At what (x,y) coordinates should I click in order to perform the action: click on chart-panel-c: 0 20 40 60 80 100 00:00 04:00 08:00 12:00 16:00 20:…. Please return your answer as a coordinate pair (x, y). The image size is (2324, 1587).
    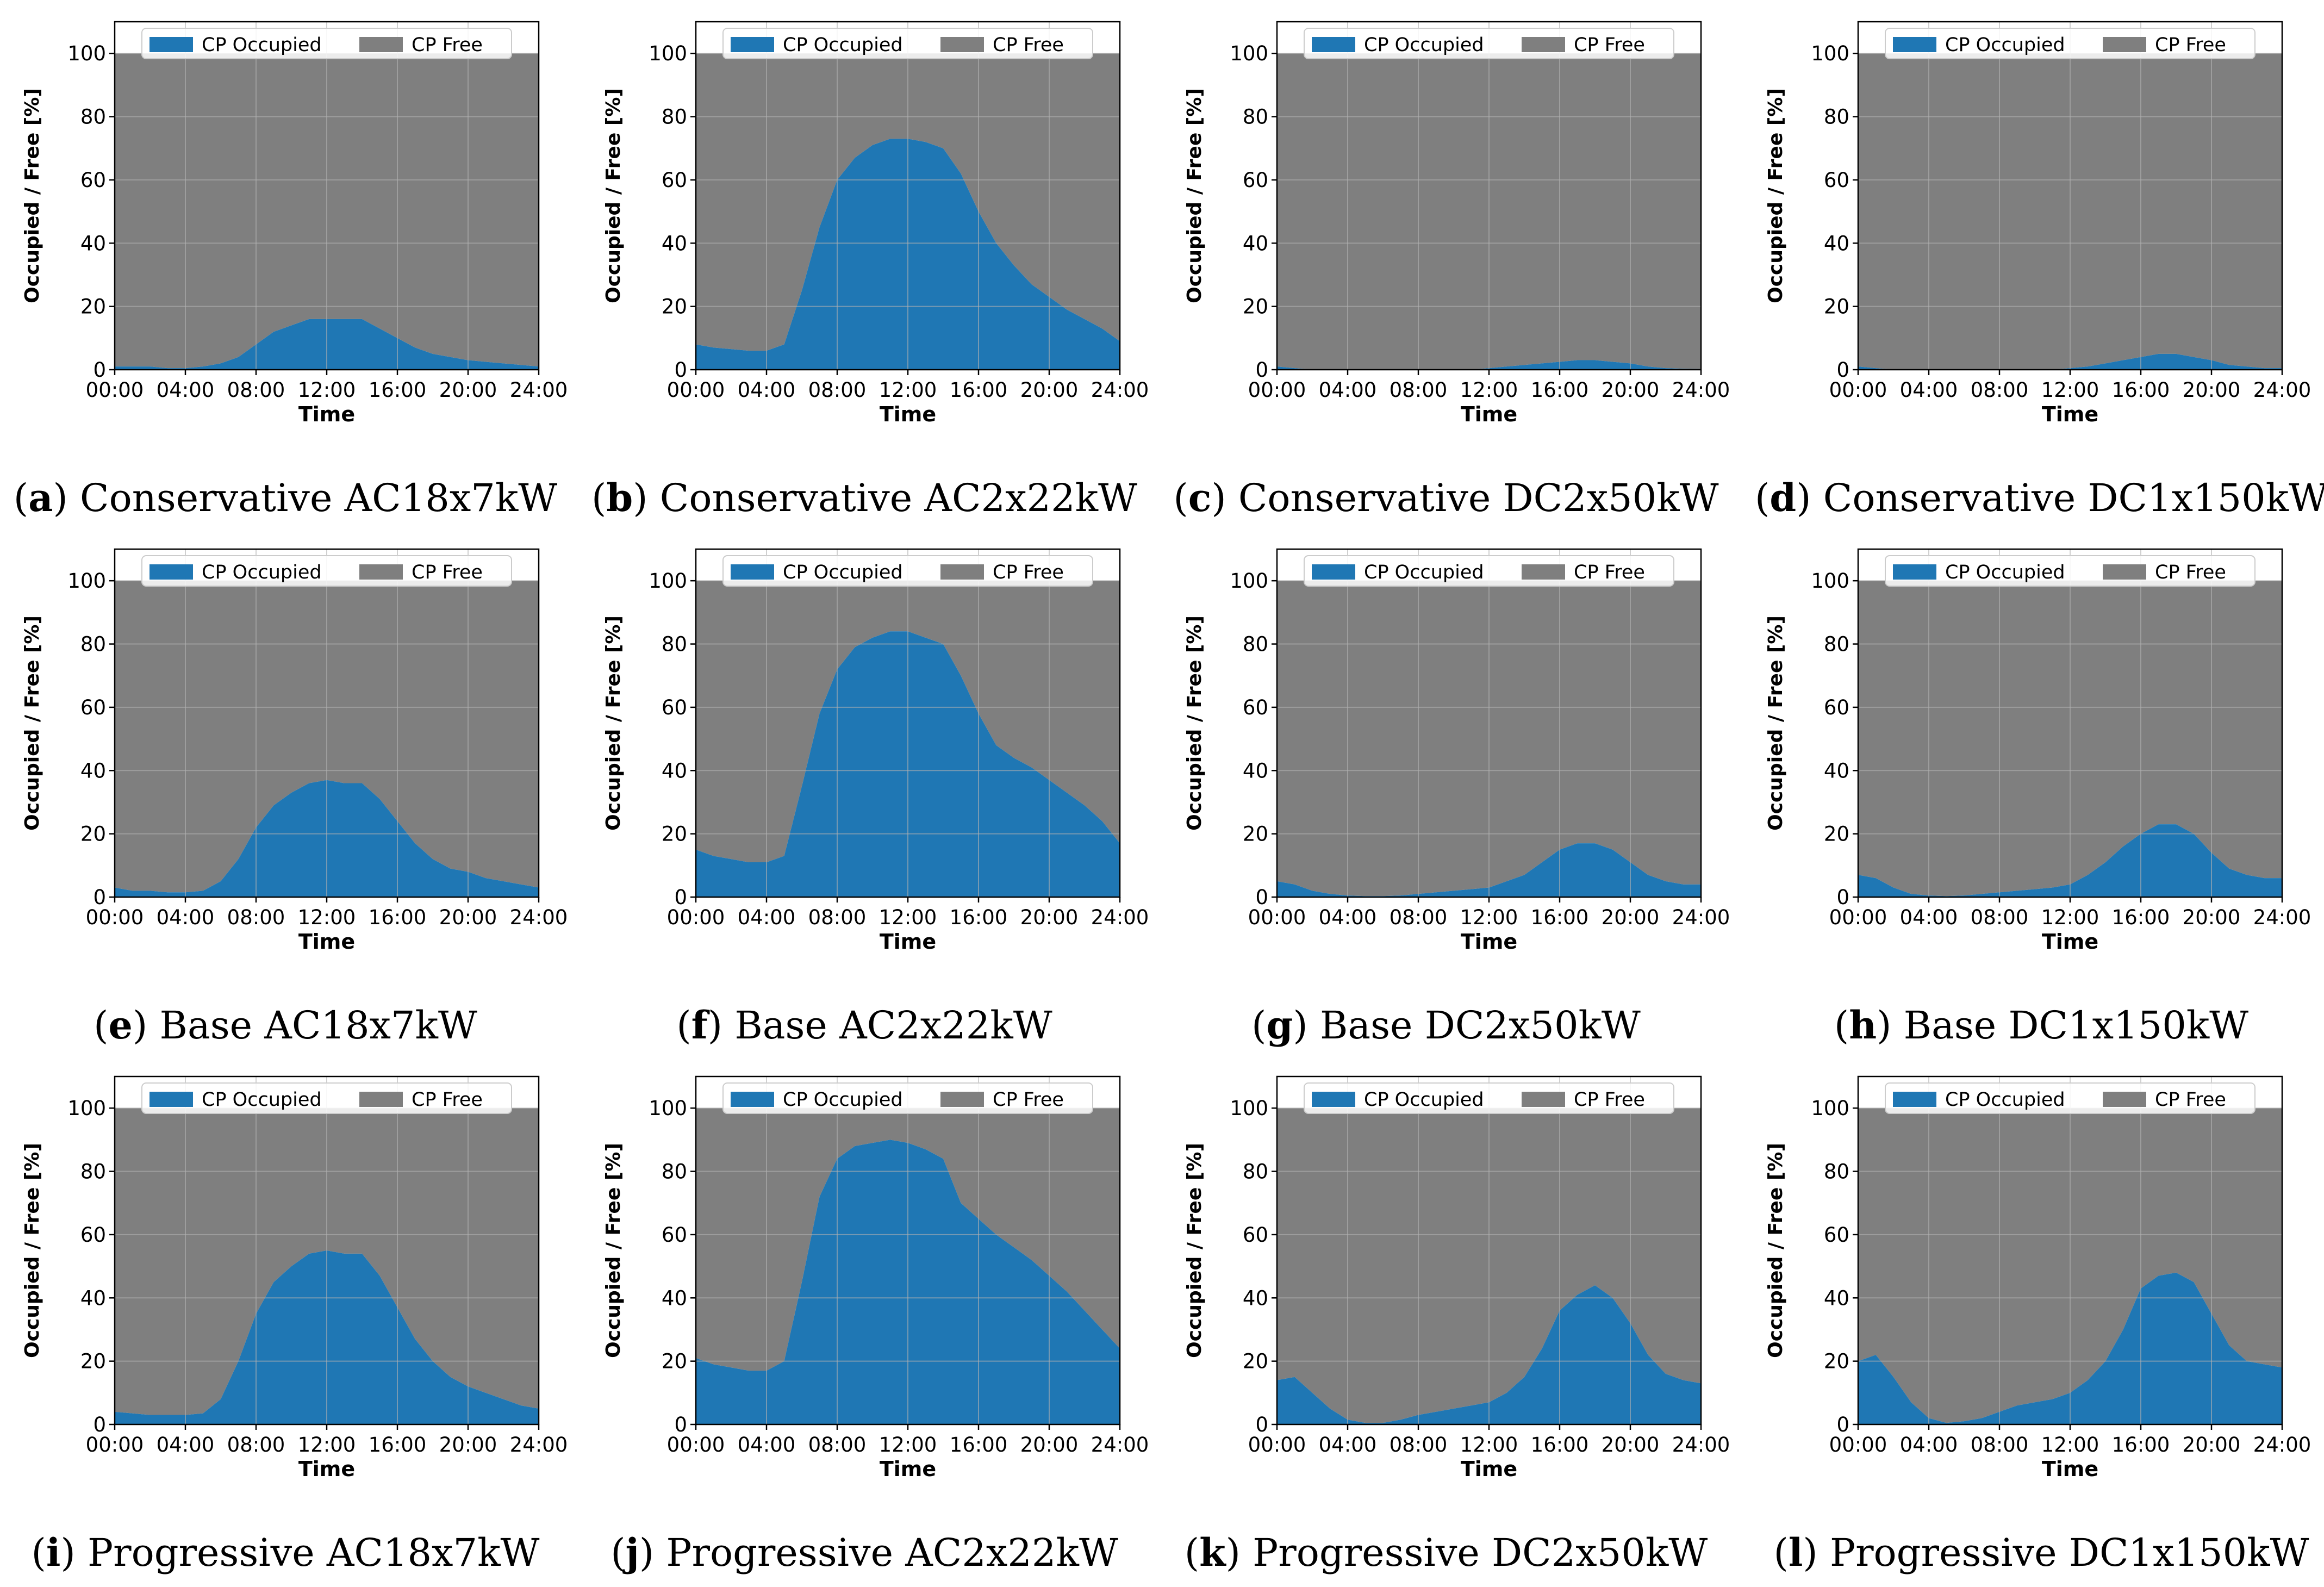
    Looking at the image, I should click on (1451, 270).